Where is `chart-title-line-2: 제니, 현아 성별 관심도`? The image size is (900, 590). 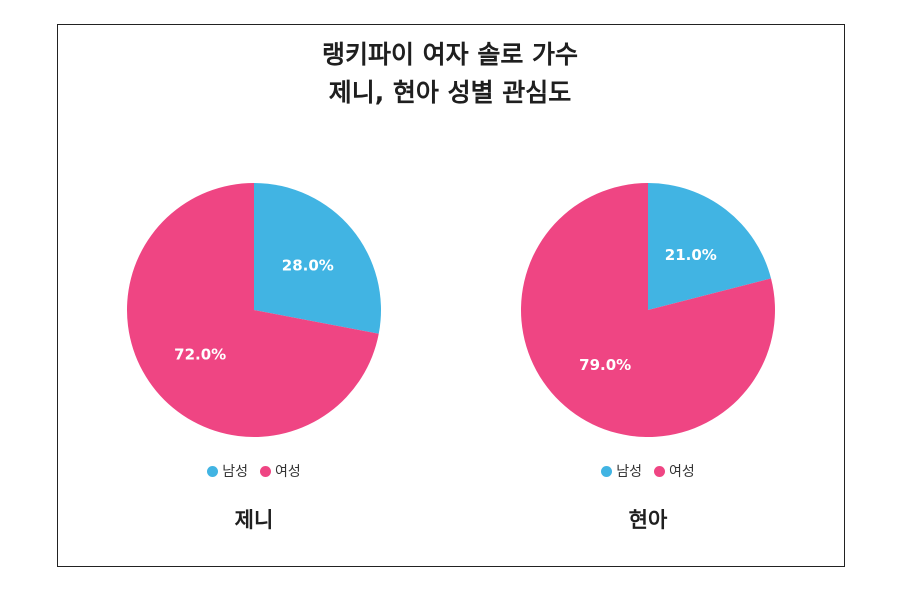 chart-title-line-2: 제니, 현아 성별 관심도 is located at coordinates (450, 92).